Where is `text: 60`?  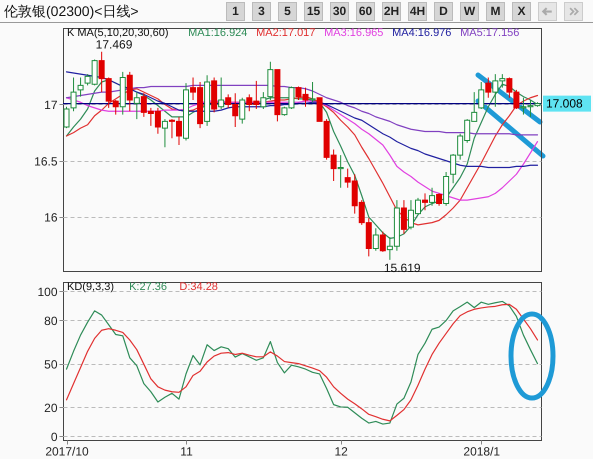 text: 60 is located at coordinates (365, 11).